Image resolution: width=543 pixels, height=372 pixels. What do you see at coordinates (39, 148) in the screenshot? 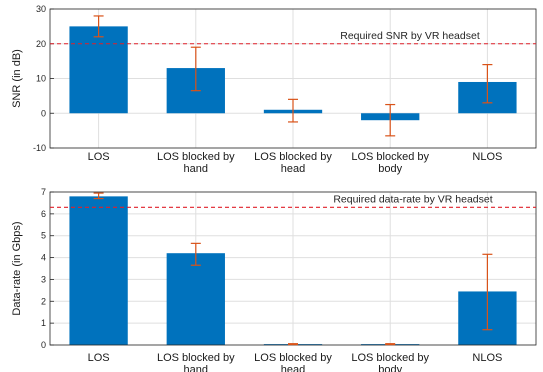
I see `y-tick-label: -10` at bounding box center [39, 148].